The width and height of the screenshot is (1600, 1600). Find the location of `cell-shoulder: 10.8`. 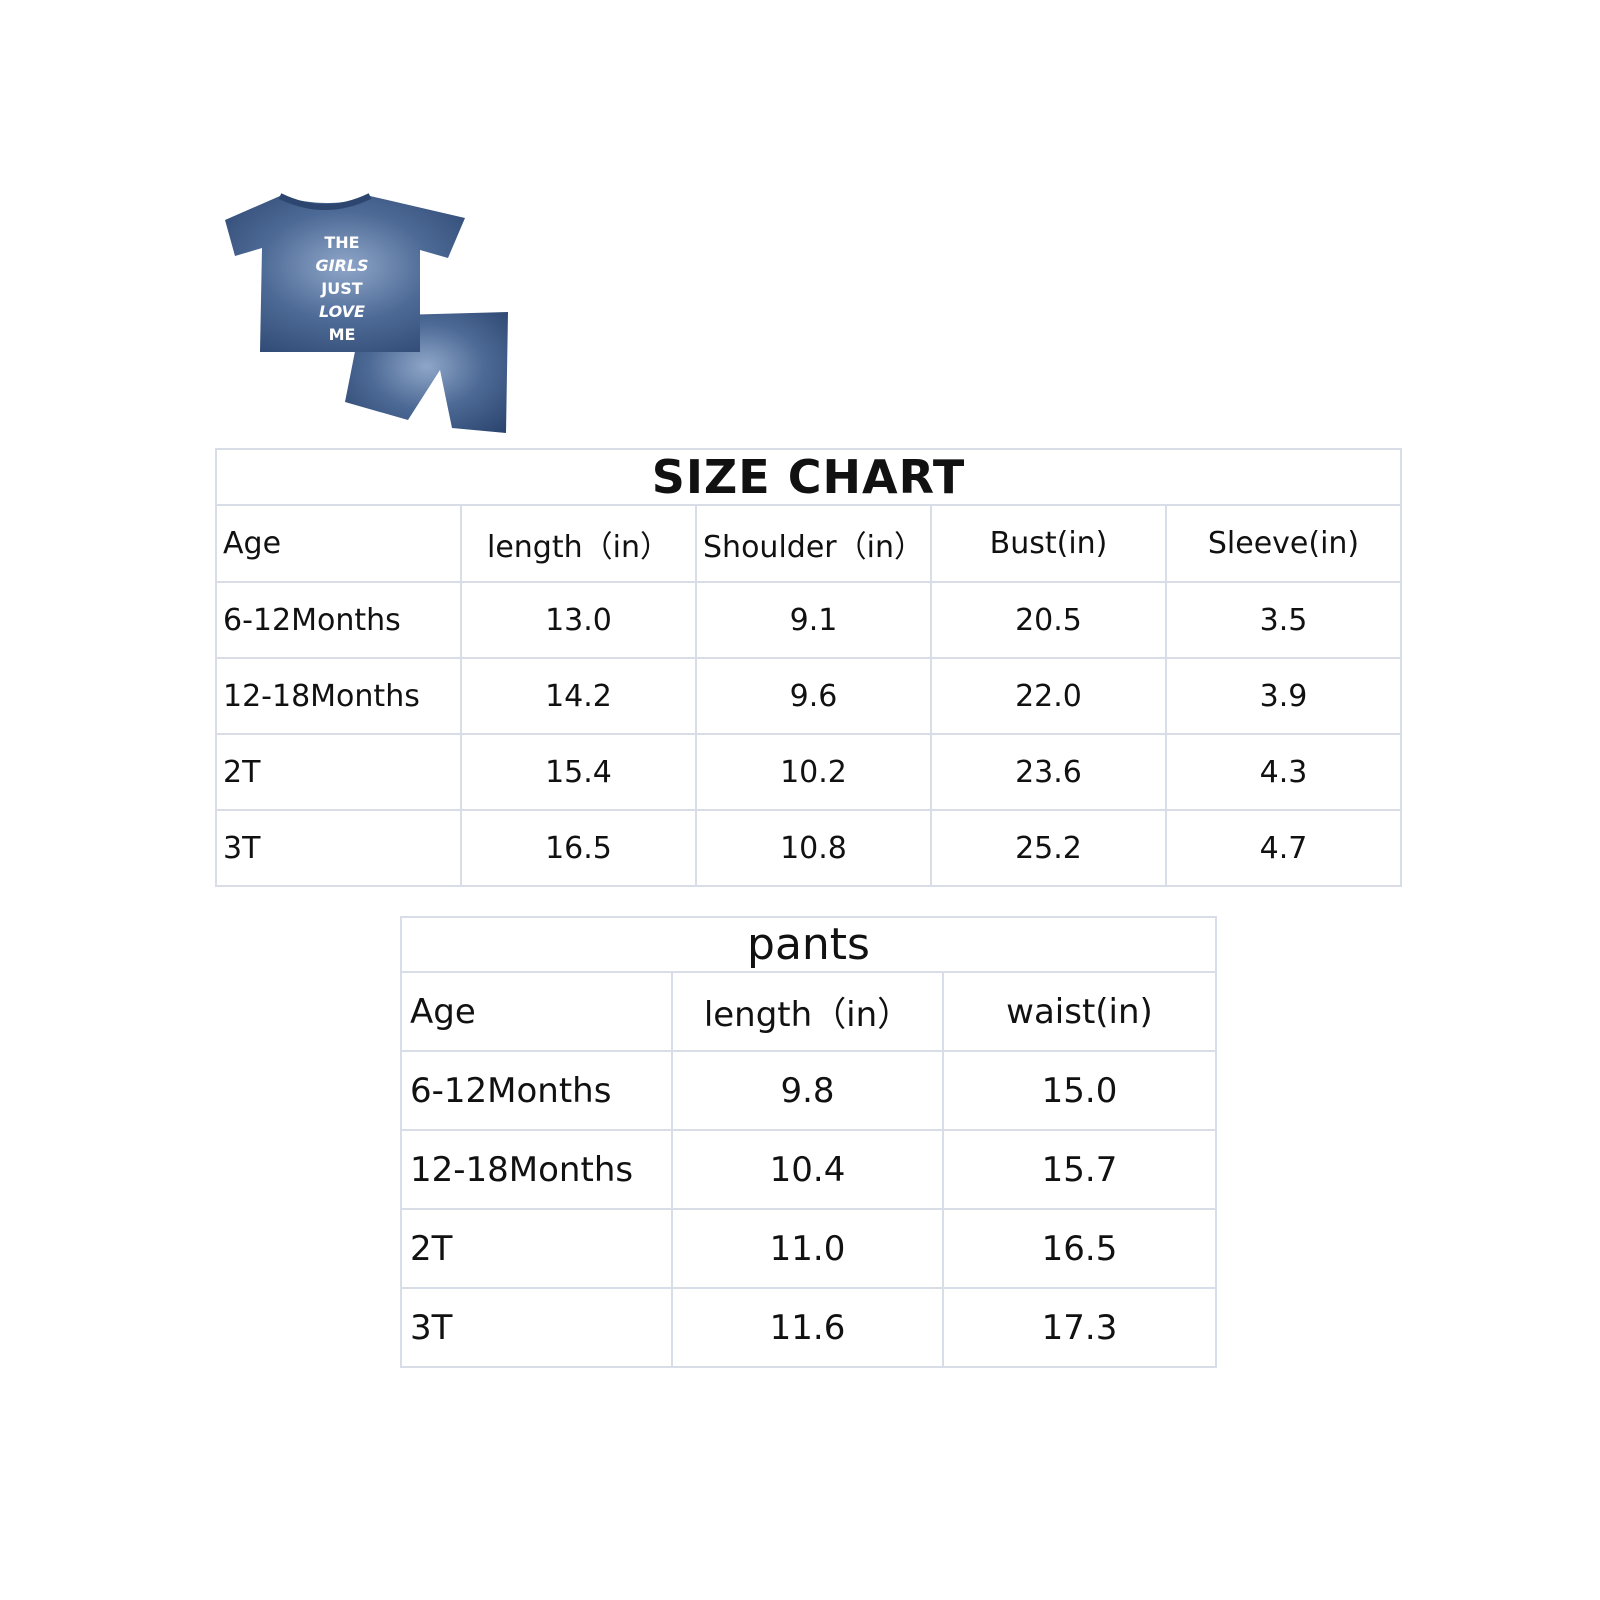

cell-shoulder: 10.8 is located at coordinates (813, 848).